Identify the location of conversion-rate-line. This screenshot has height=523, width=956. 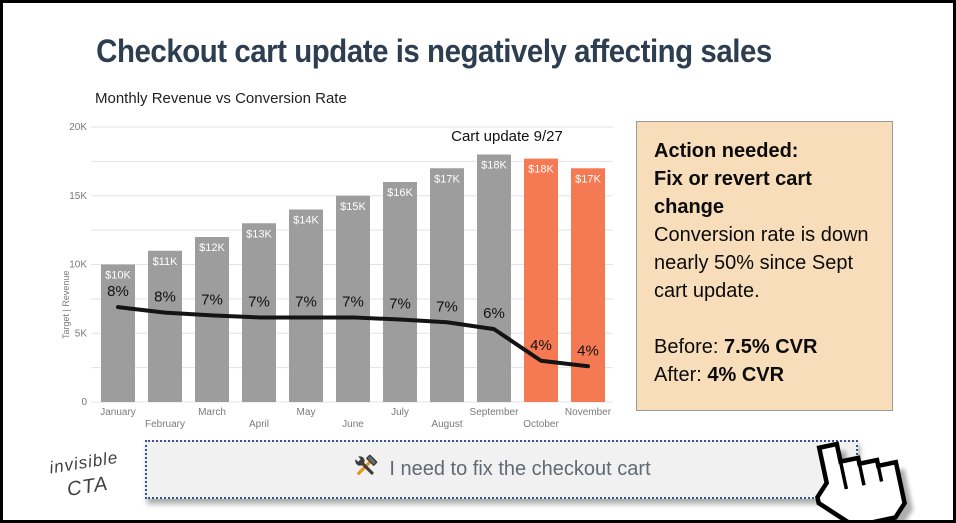
(353, 337).